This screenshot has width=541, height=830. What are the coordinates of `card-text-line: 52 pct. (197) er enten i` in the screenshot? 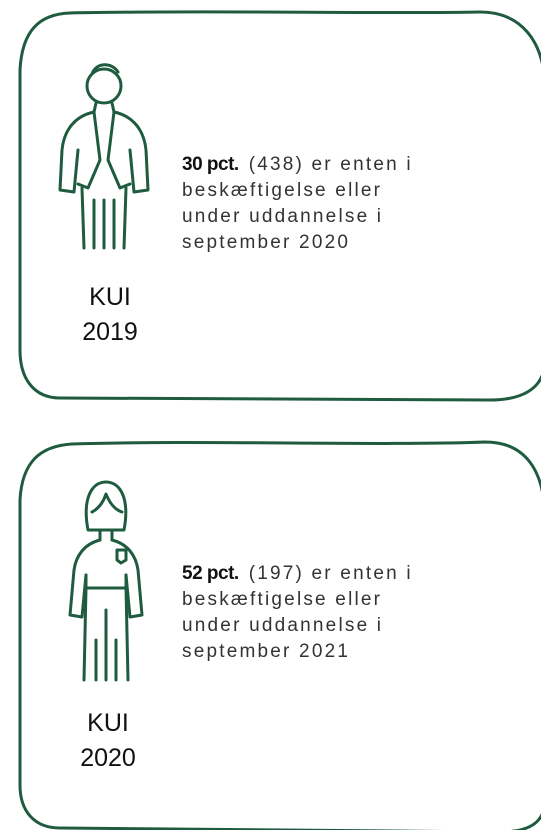 It's located at (297, 573).